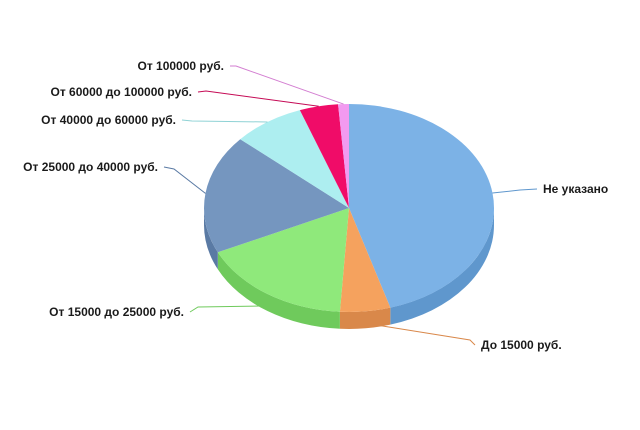 Image resolution: width=640 pixels, height=430 pixels. I want to click on leader-line-ot-40000-do-60000-rub, so click(224, 121).